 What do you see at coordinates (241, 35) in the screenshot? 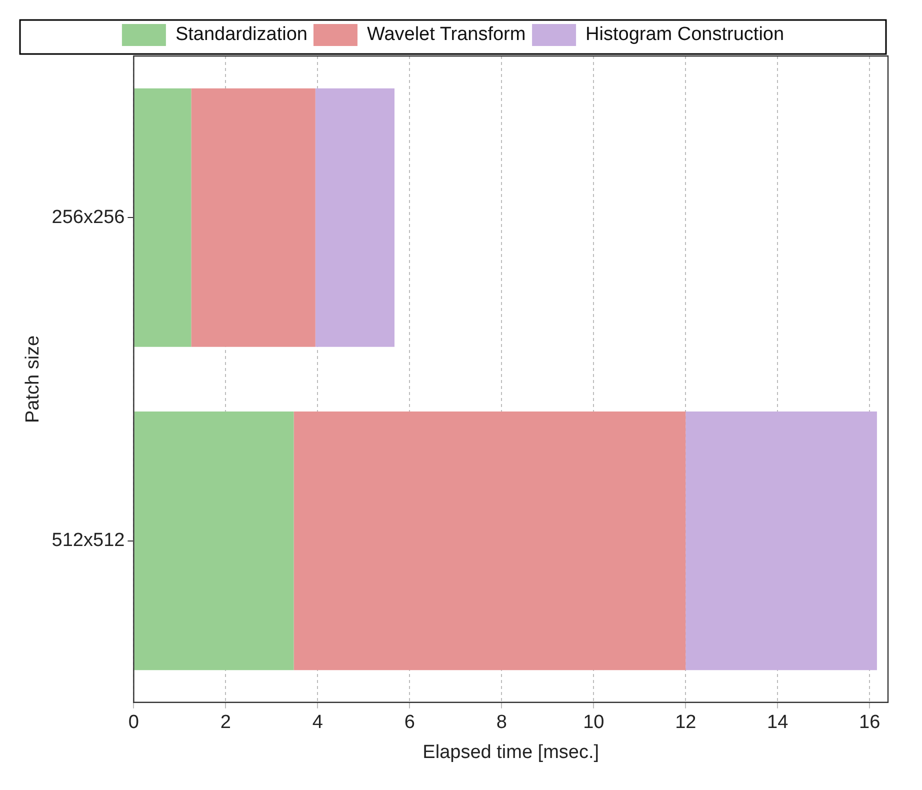
I see `legend-label: Standardization` at bounding box center [241, 35].